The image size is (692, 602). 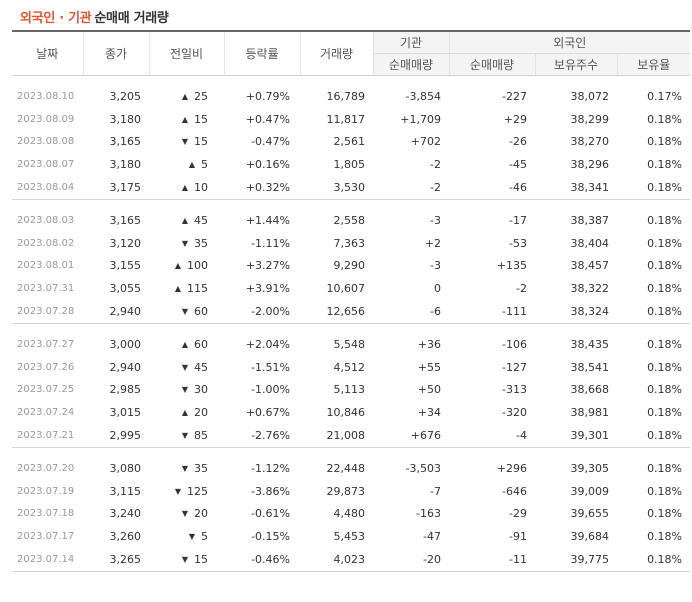 I want to click on cell-foreign-hold-value: 39,655, so click(x=590, y=514).